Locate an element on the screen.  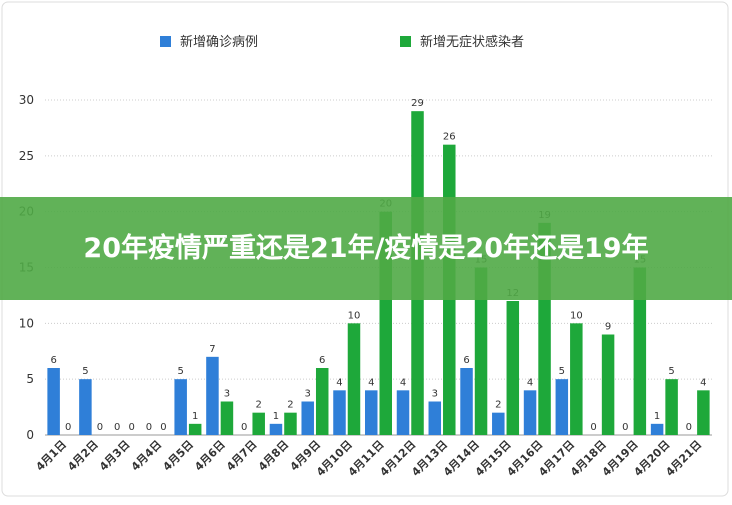
banner-text: 20年疫情严重还是21年/疫情是20年还是19年 is located at coordinates (366, 248).